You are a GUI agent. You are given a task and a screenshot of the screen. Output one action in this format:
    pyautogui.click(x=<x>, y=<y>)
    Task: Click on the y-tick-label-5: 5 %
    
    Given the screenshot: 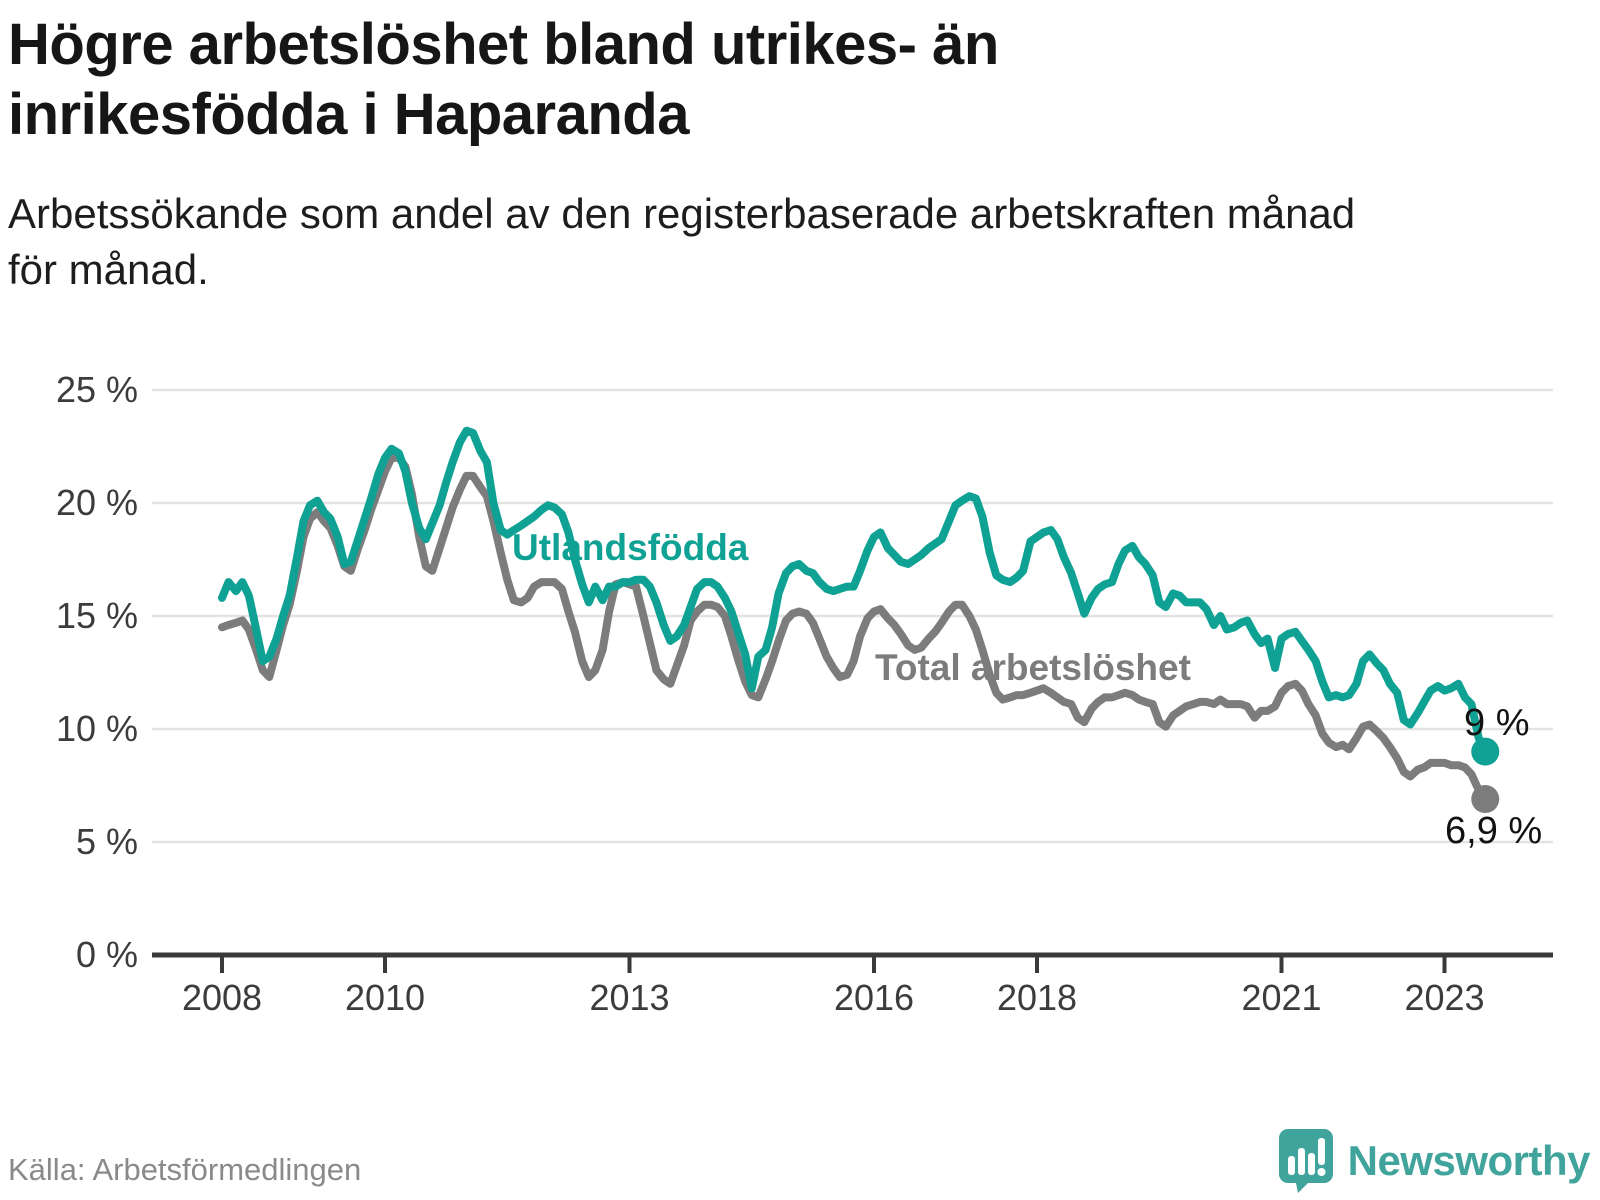 What is the action you would take?
    pyautogui.click(x=107, y=841)
    